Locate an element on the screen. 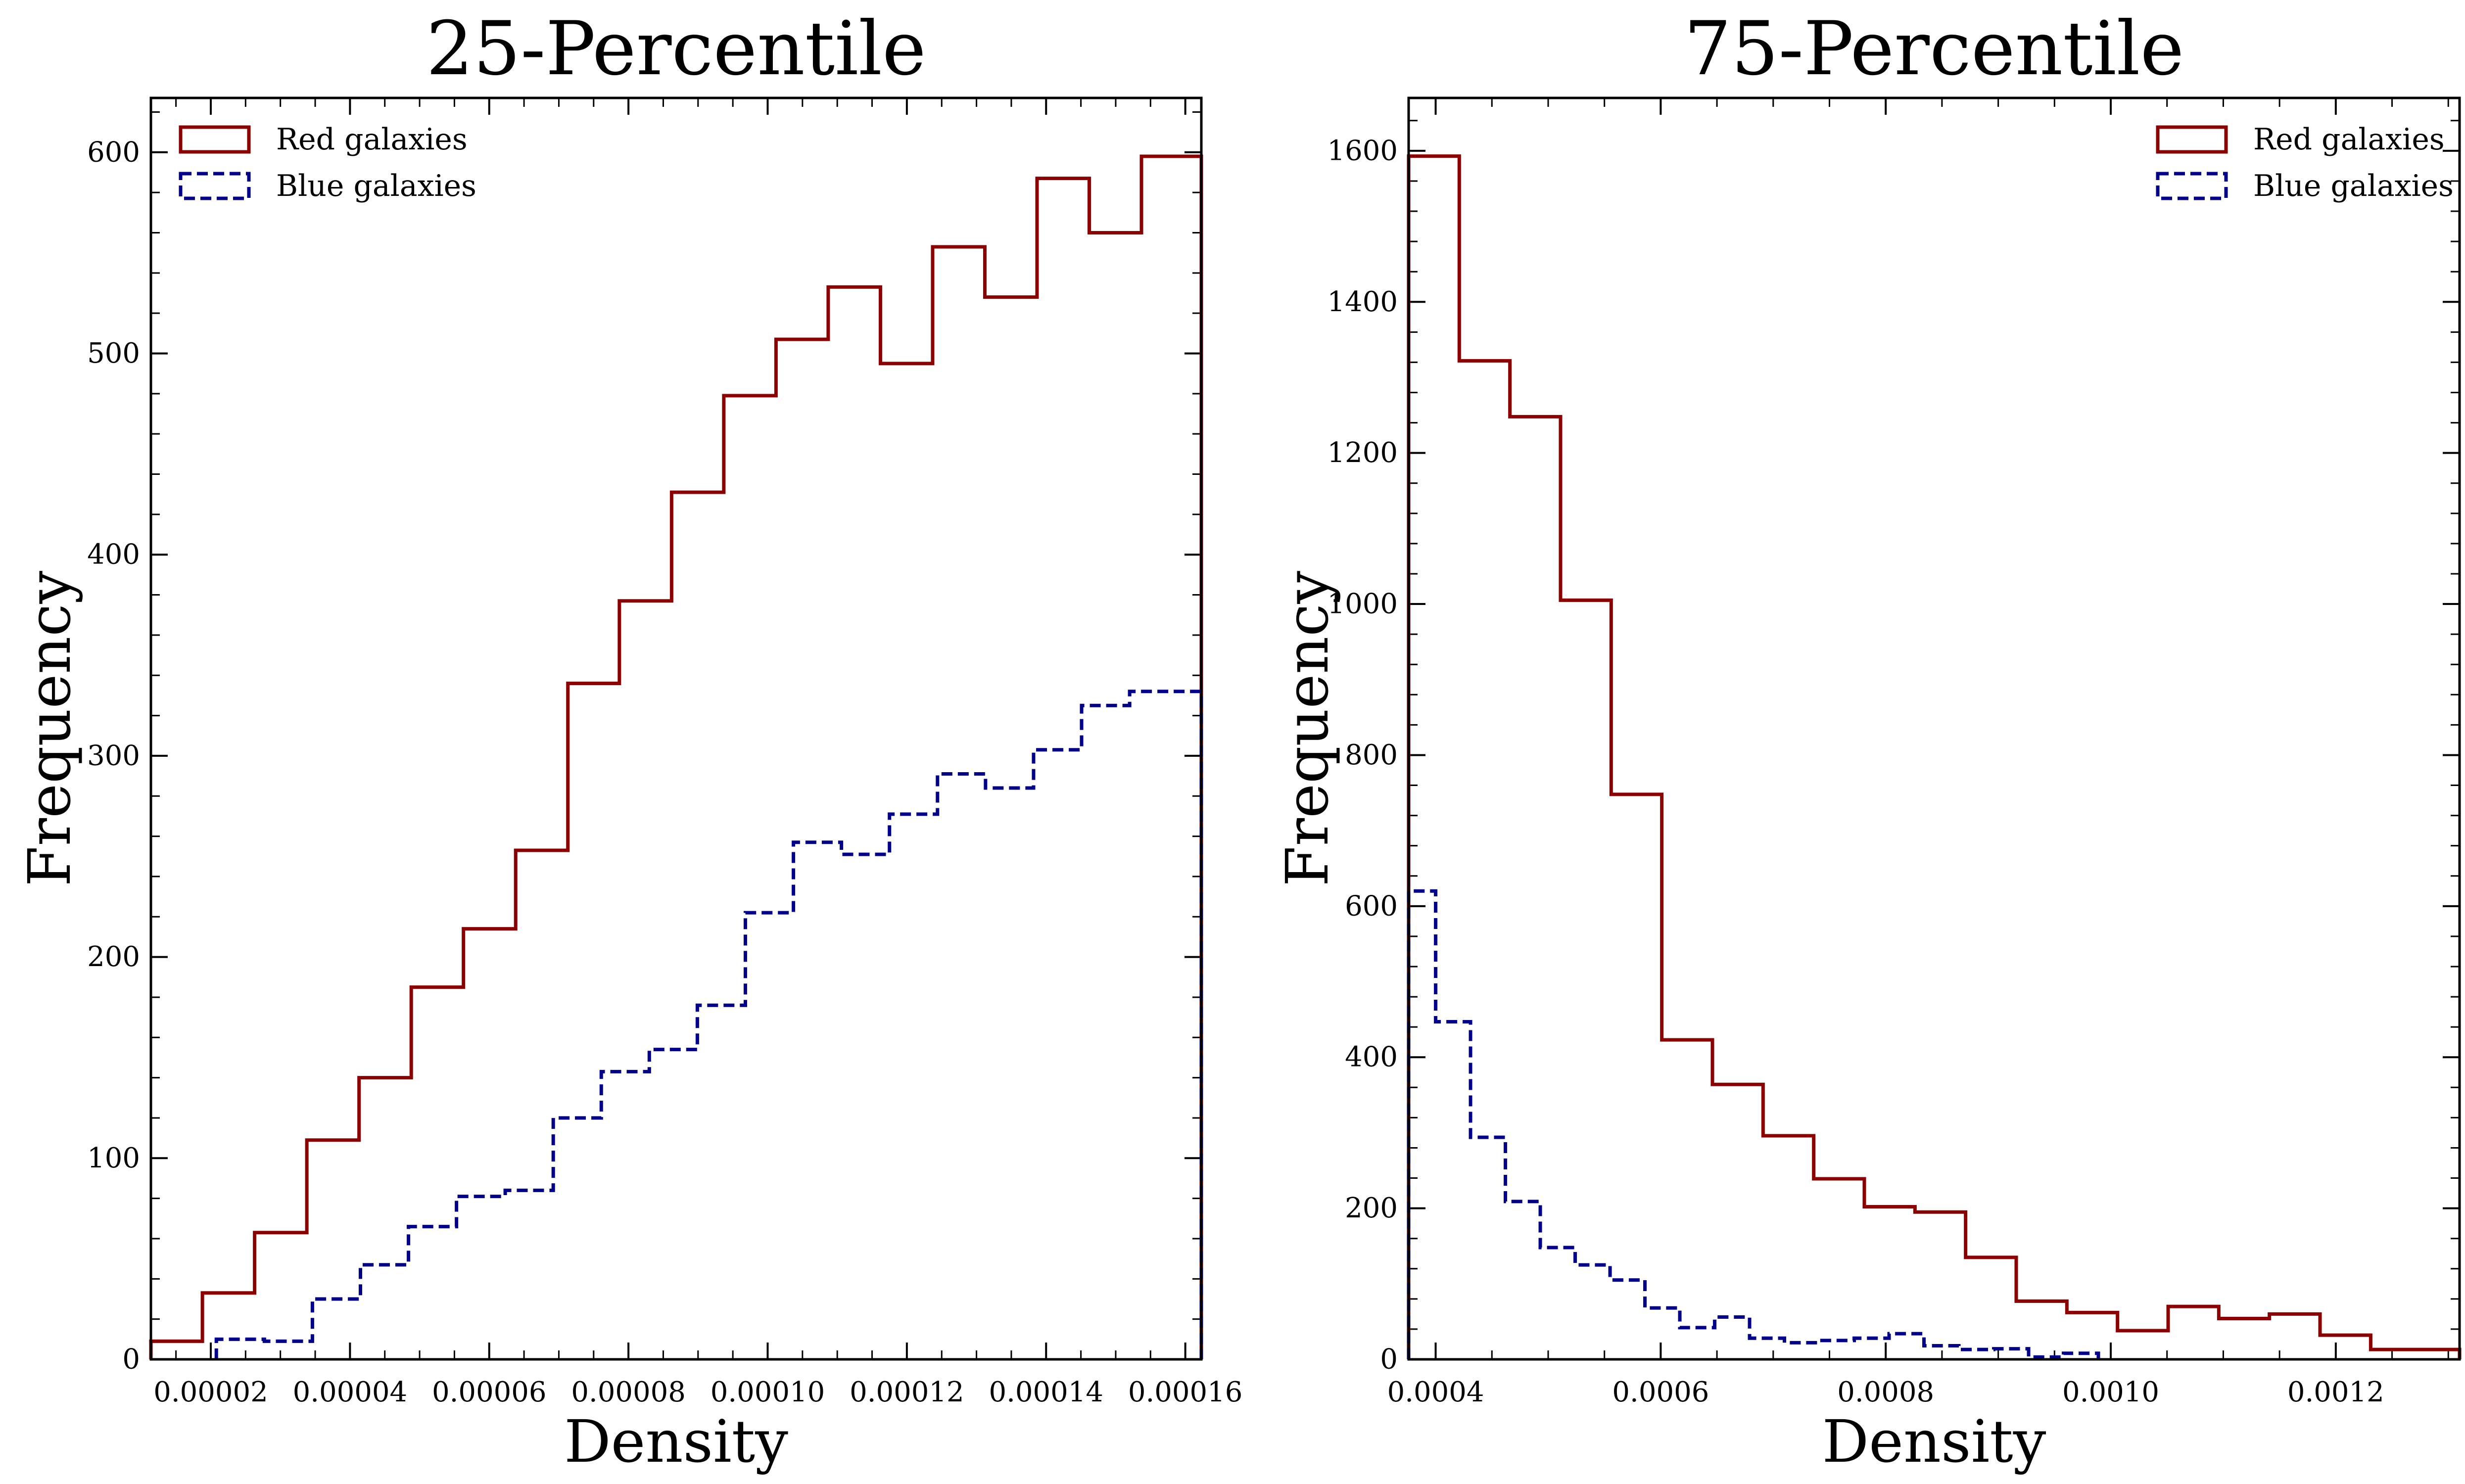  x-tick-label: 0.0008 is located at coordinates (1885, 1392).